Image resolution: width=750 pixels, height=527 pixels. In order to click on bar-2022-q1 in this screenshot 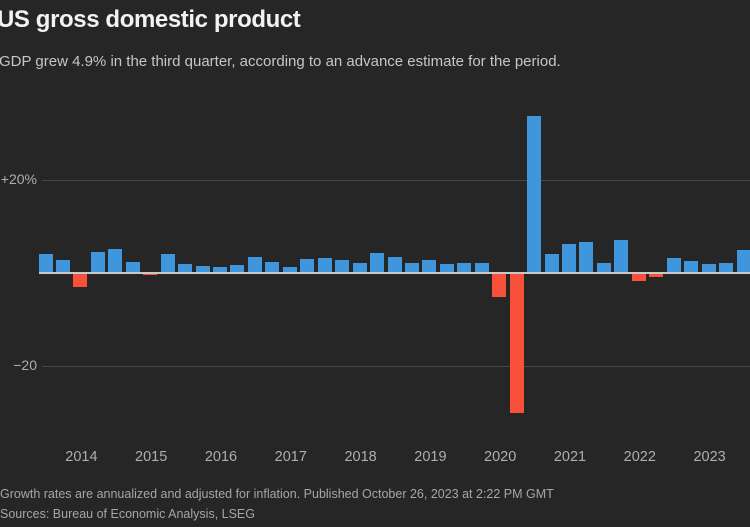, I will do `click(638, 278)`.